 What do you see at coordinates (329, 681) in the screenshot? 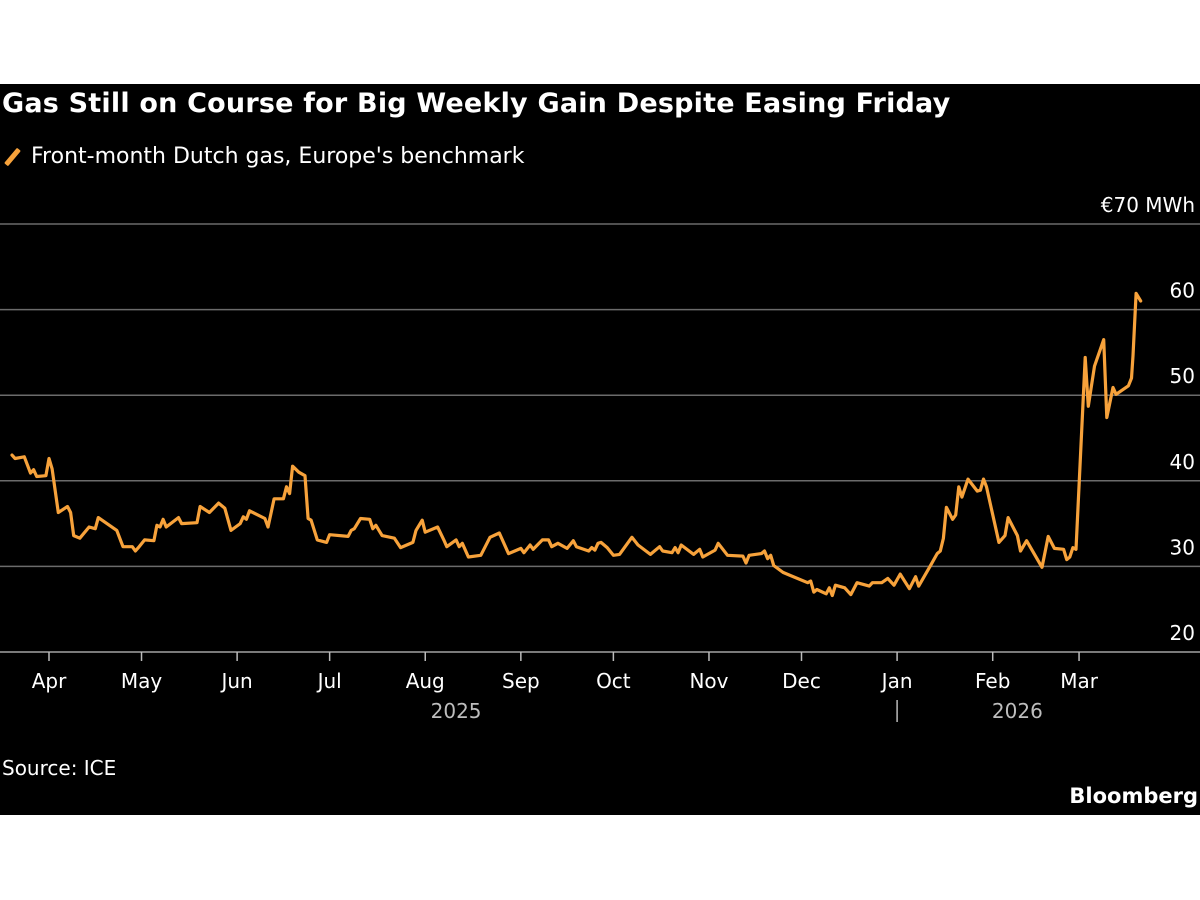
I see `x-tick-label: Jul` at bounding box center [329, 681].